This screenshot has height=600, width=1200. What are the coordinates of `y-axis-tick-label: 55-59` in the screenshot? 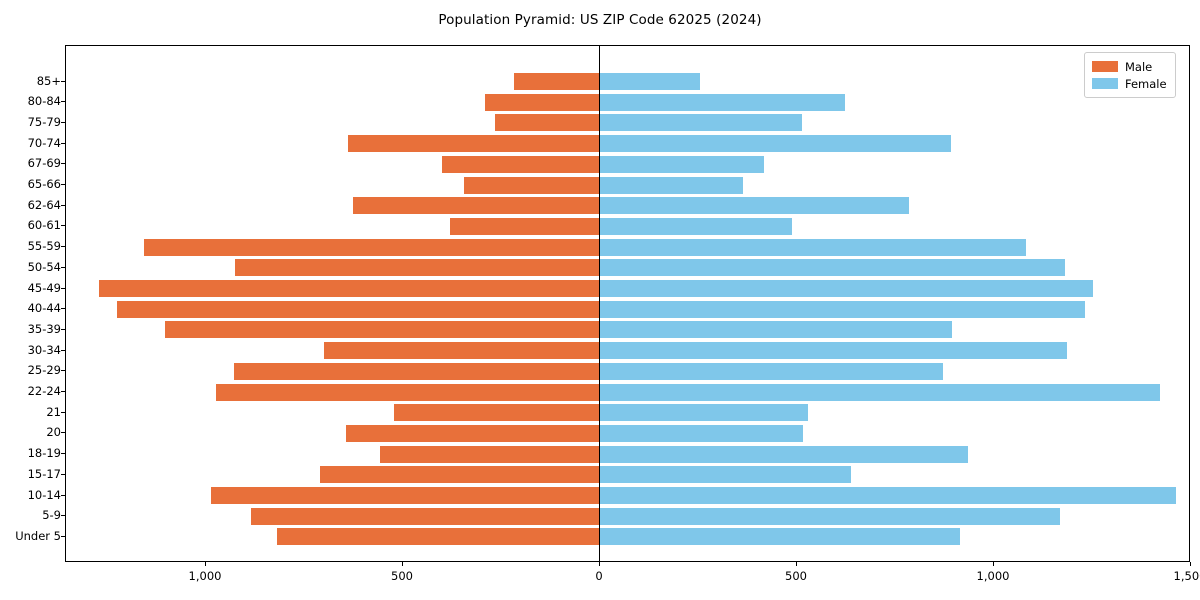 It's located at (44, 246).